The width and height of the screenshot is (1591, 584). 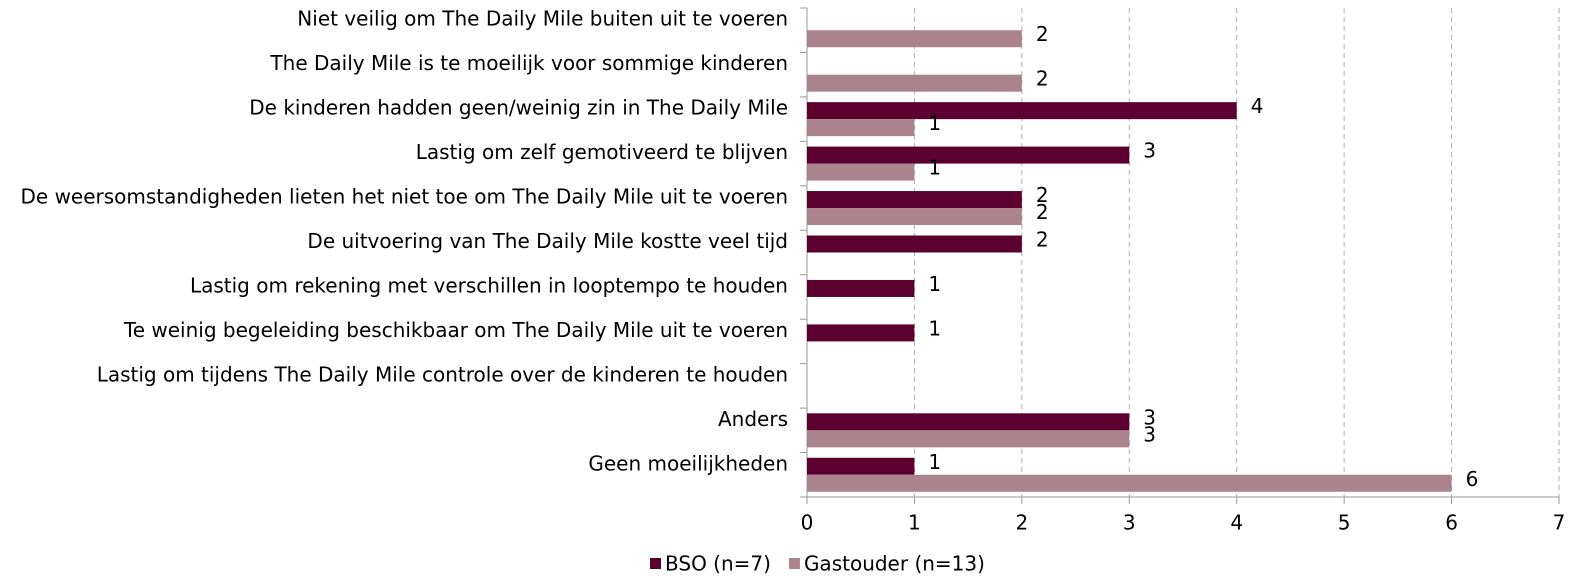 What do you see at coordinates (914, 523) in the screenshot?
I see `x-tick-label: 1` at bounding box center [914, 523].